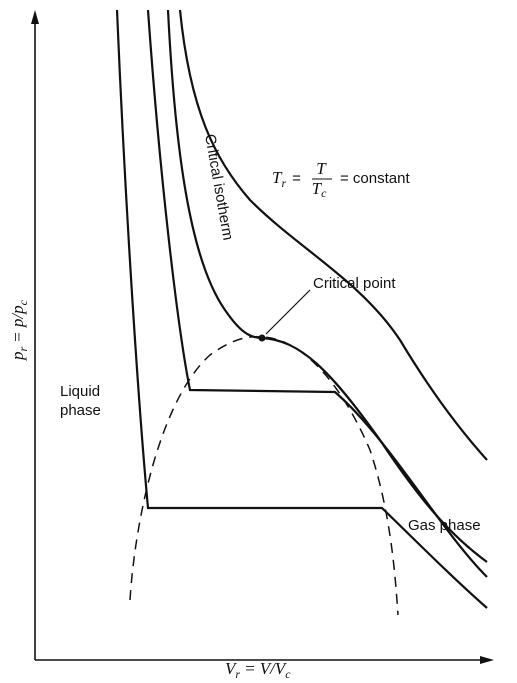 Image resolution: width=517 pixels, height=683 pixels. Describe the element at coordinates (487, 660) in the screenshot. I see `x-arrow` at that location.